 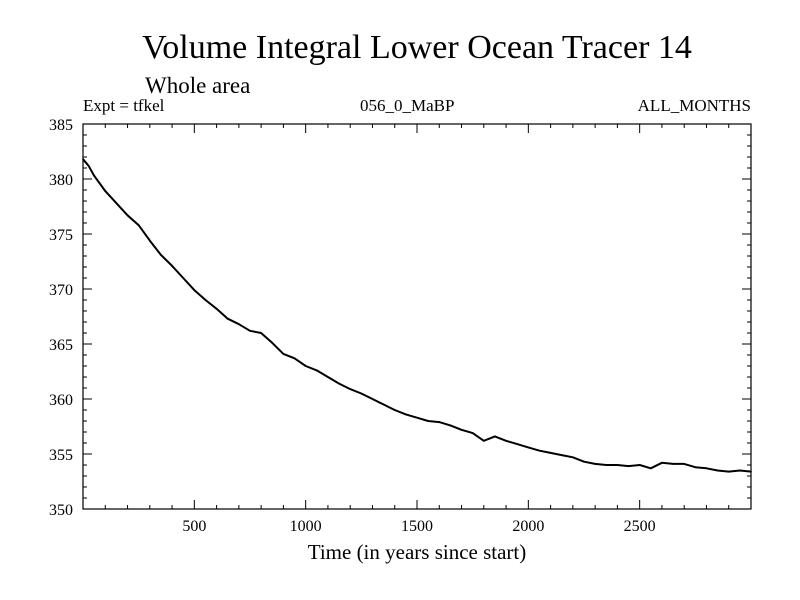 What do you see at coordinates (528, 526) in the screenshot?
I see `x-tick-label: 2000` at bounding box center [528, 526].